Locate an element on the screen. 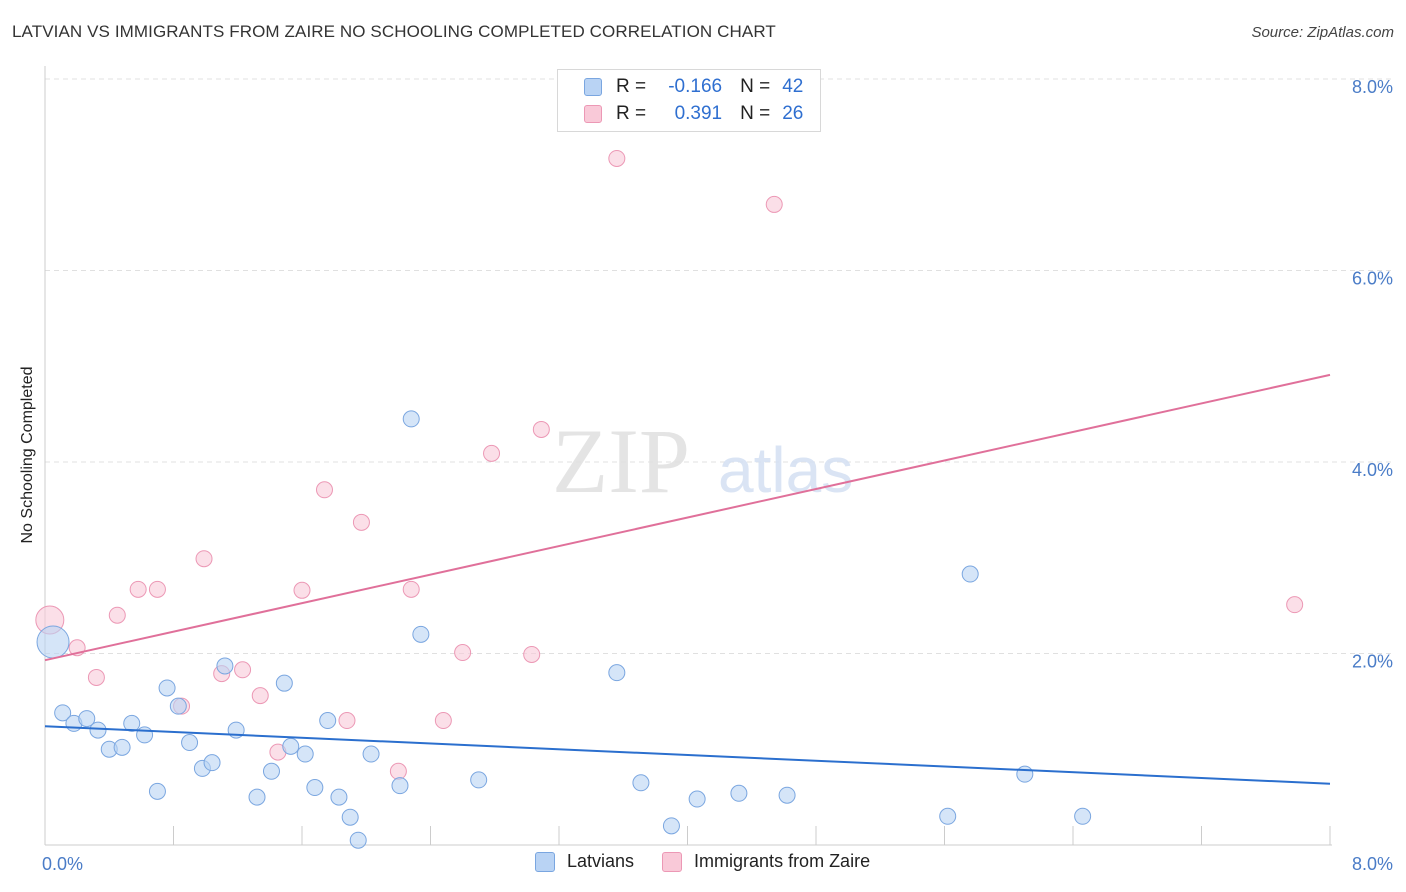  watermark-zip: ZIP is located at coordinates (621, 461).